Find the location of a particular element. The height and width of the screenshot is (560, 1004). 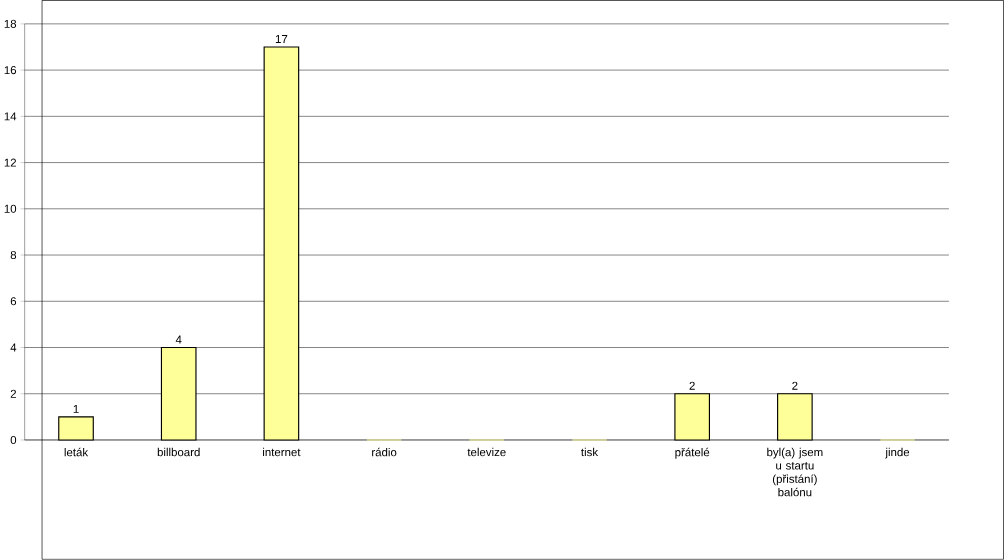

data-label: 17 is located at coordinates (281, 39).